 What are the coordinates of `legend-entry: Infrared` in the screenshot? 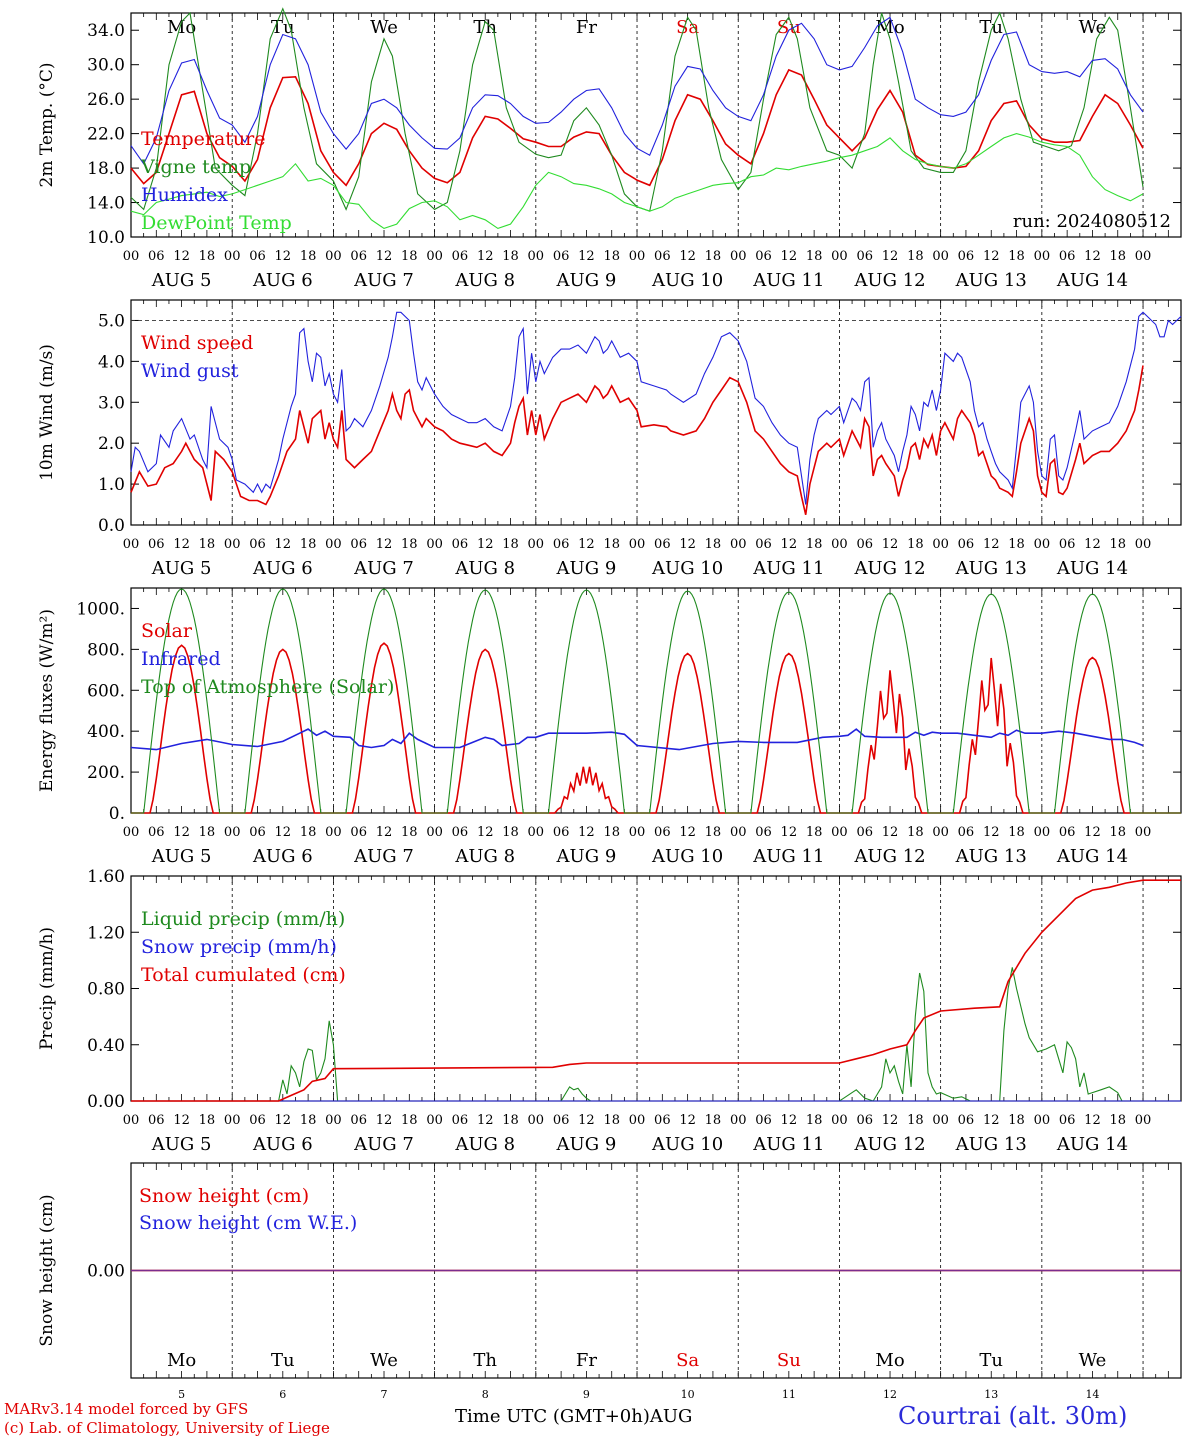 It's located at (181, 659).